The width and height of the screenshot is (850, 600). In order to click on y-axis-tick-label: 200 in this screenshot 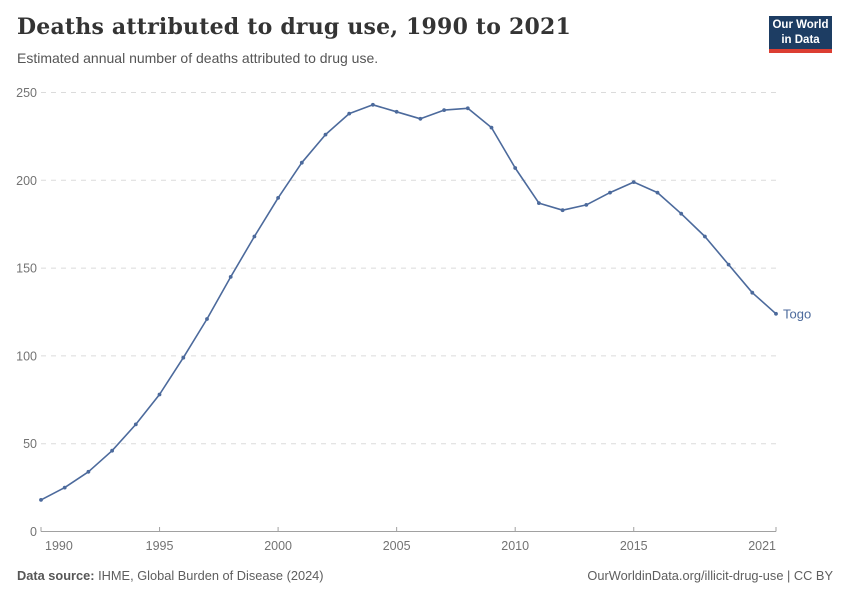, I will do `click(26, 181)`.